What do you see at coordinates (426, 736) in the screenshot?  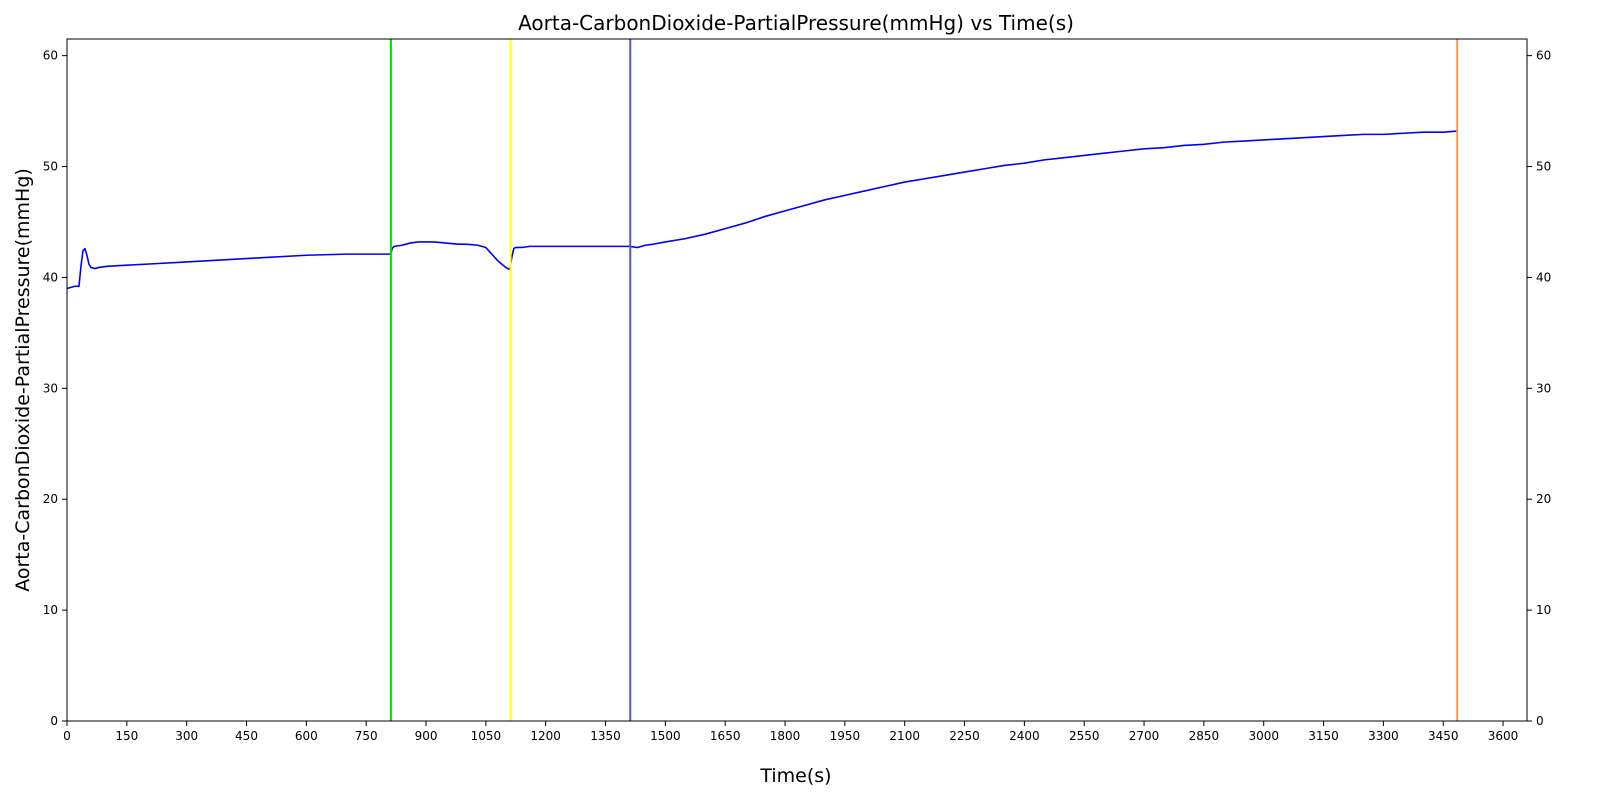 I see `x-tick-label: 900` at bounding box center [426, 736].